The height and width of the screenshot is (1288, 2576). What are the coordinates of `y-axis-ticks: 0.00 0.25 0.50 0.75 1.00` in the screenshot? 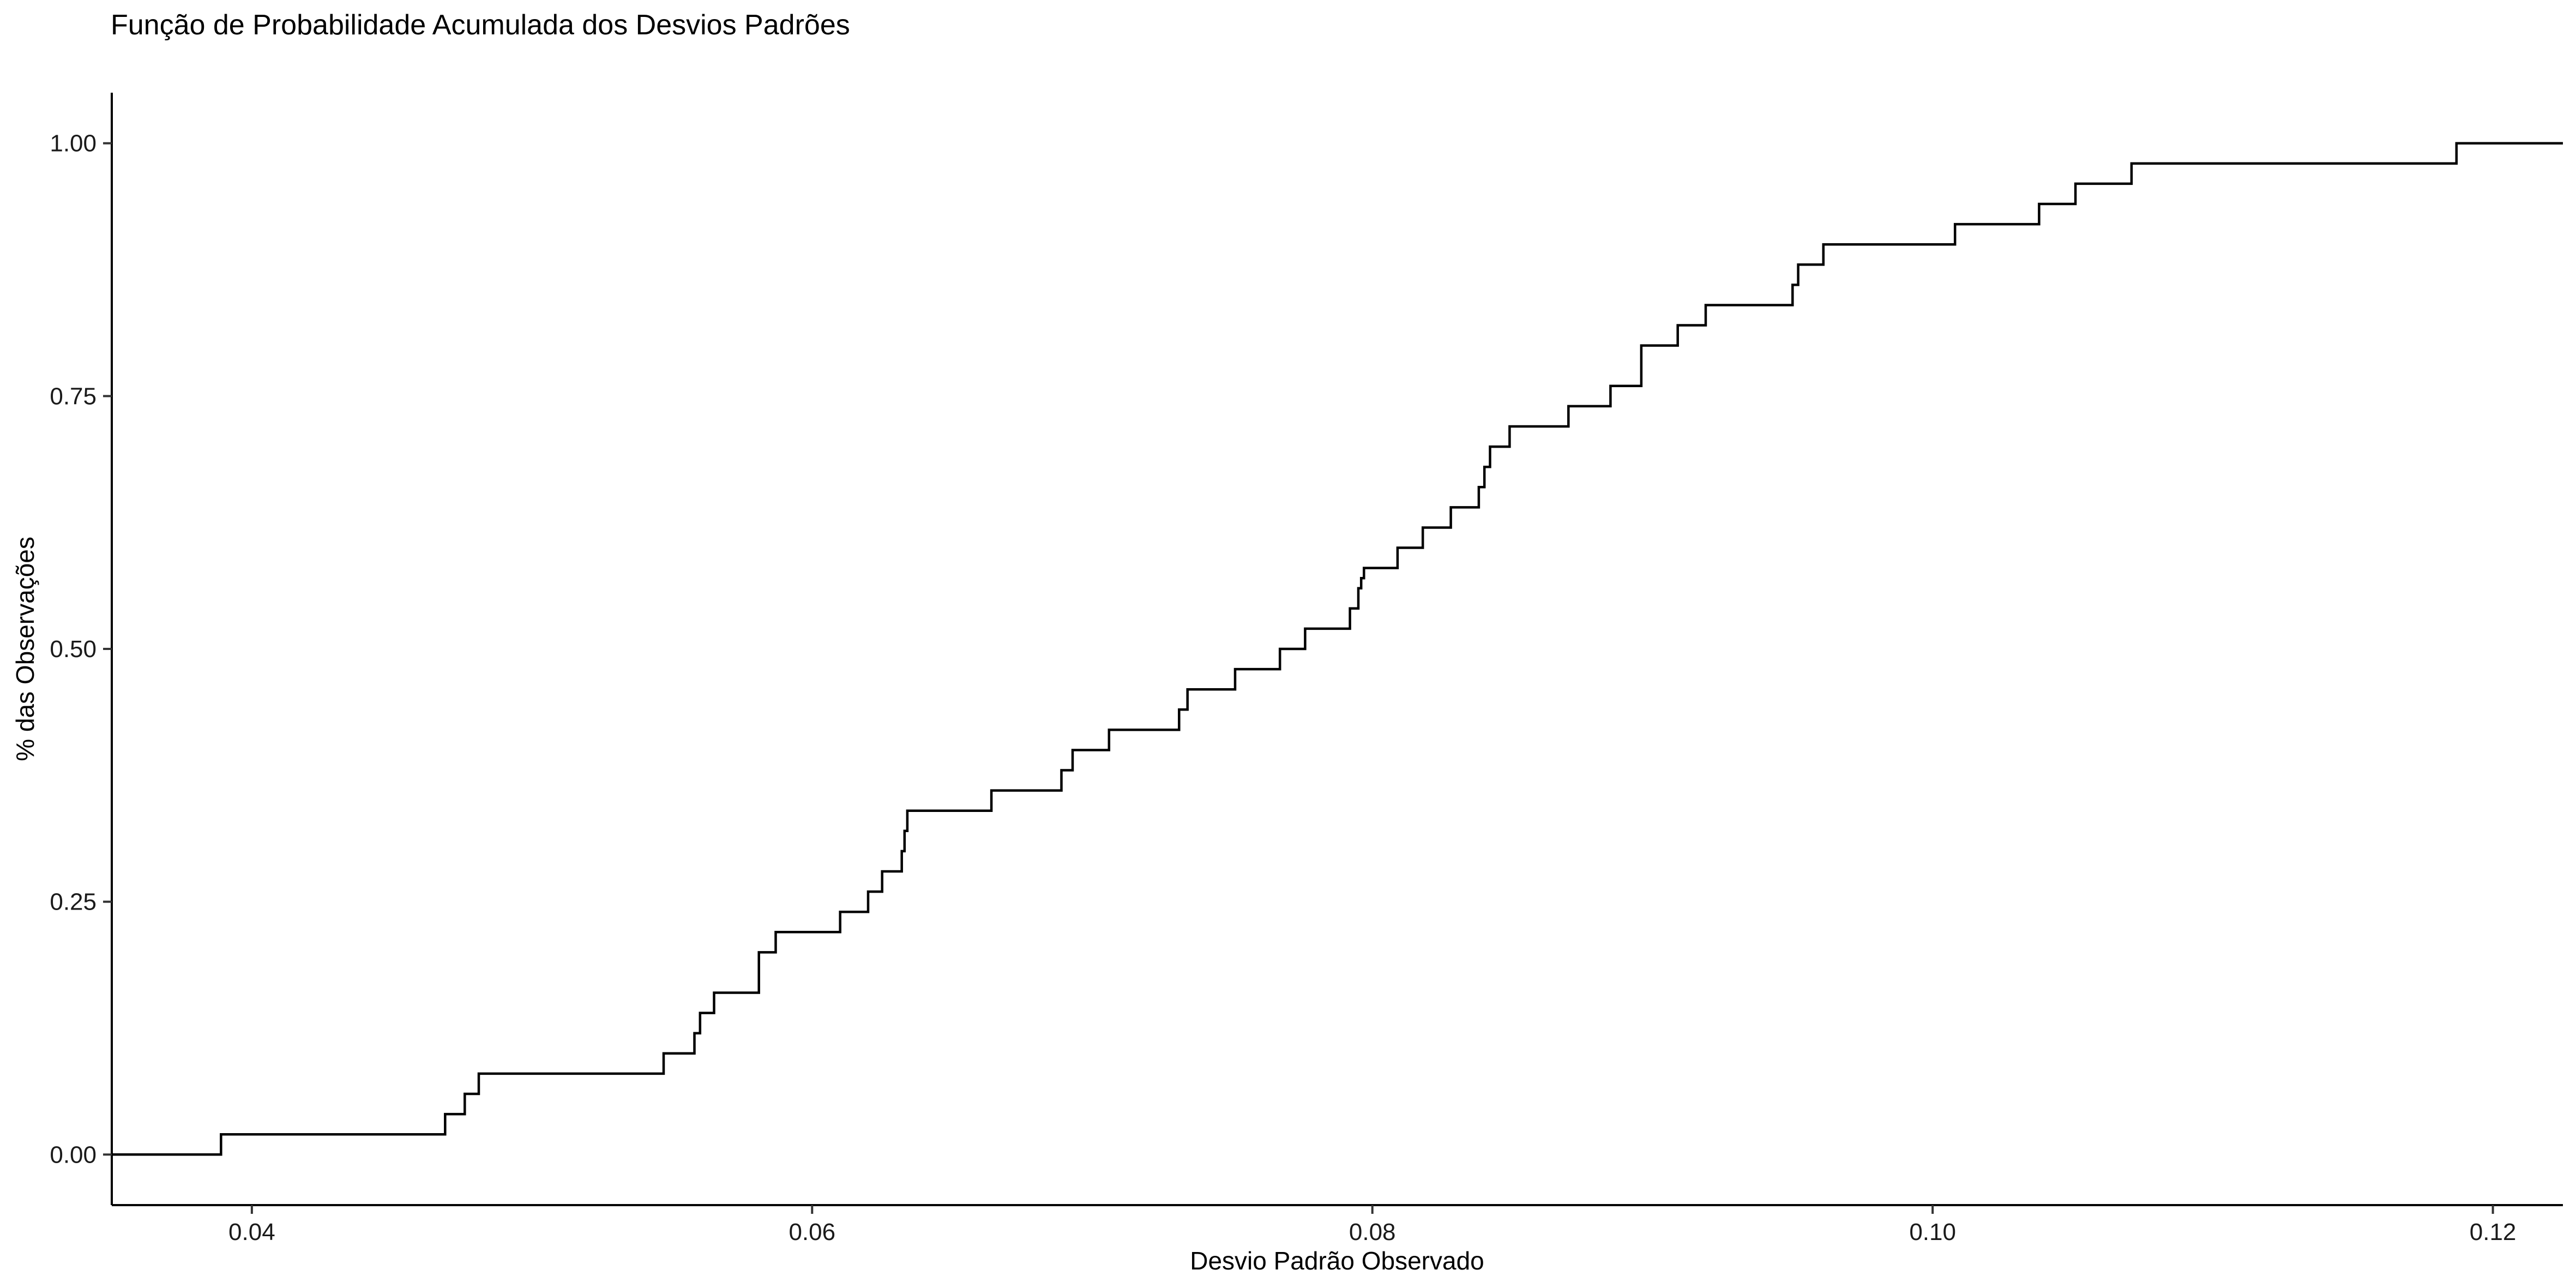 It's located at (81, 649).